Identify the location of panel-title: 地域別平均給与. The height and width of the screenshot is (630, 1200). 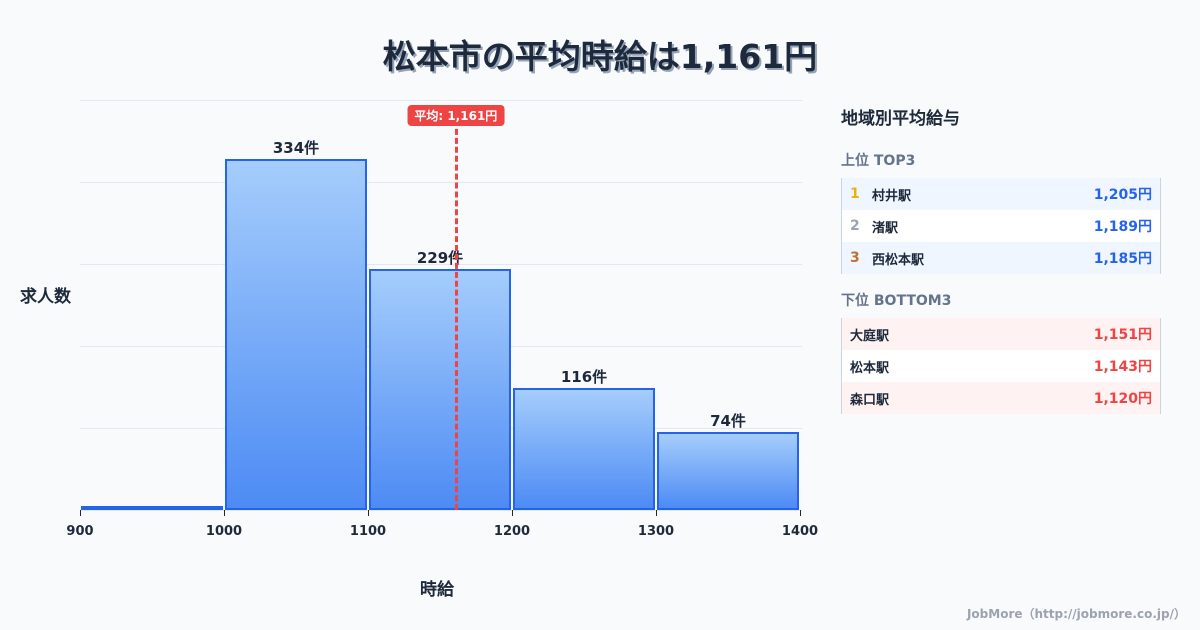
(900, 119).